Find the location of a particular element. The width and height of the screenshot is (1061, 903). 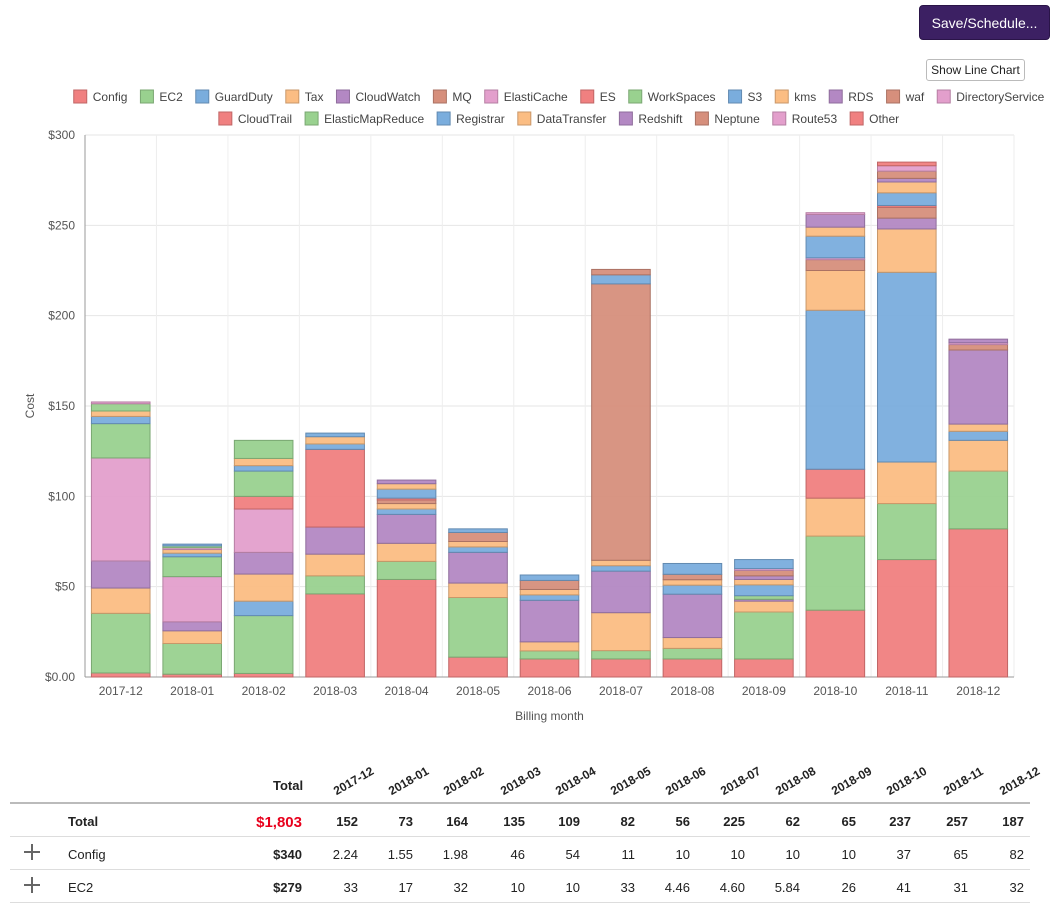

month-column-header: 2018-04 is located at coordinates (576, 780).